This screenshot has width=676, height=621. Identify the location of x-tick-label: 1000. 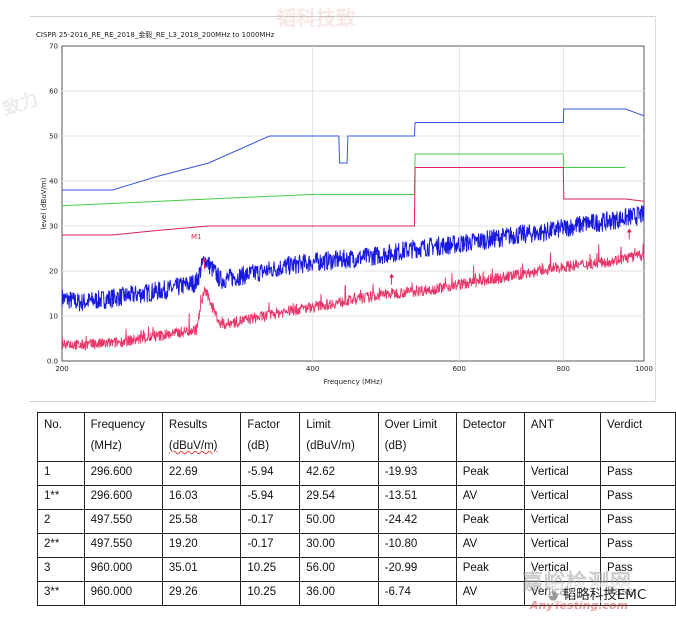
(644, 369).